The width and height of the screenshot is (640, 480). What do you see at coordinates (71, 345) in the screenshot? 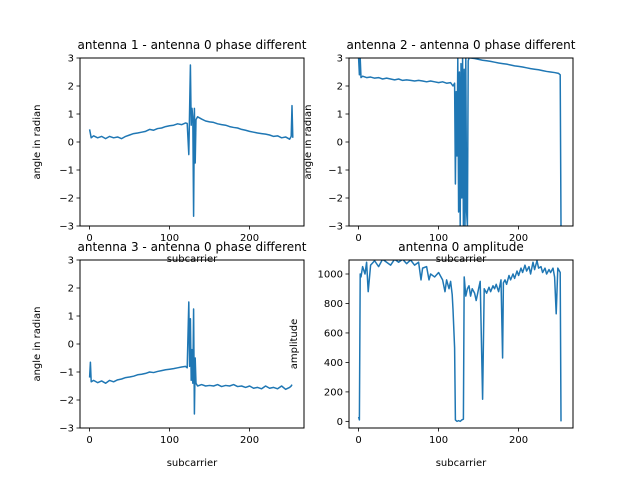
I see `subplot-3-ytick-label: 0` at bounding box center [71, 345].